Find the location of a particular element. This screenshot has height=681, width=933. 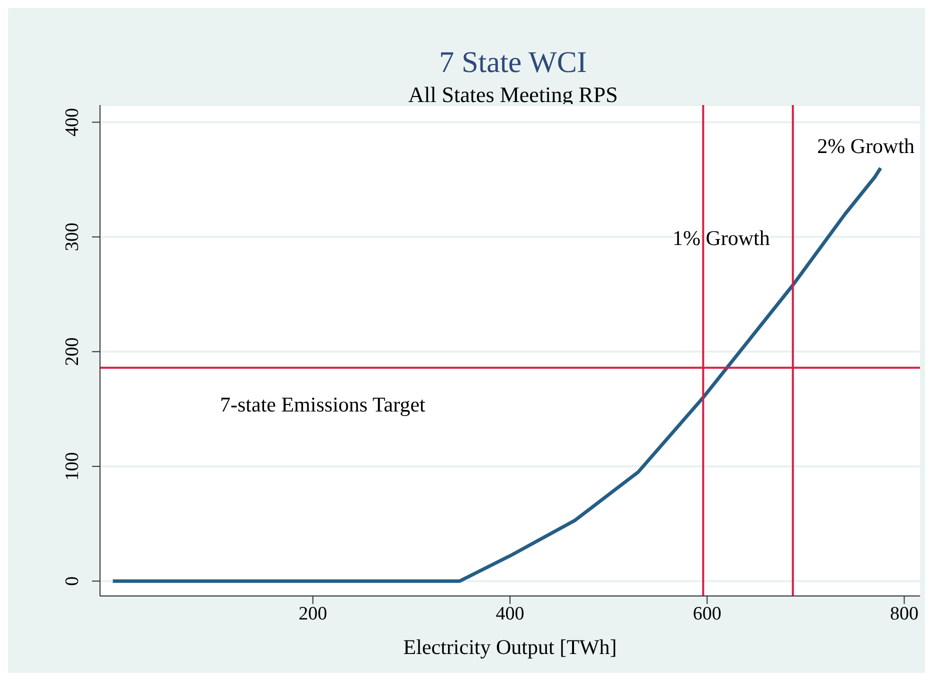

ref-line-label: 2% Growth is located at coordinates (866, 146).